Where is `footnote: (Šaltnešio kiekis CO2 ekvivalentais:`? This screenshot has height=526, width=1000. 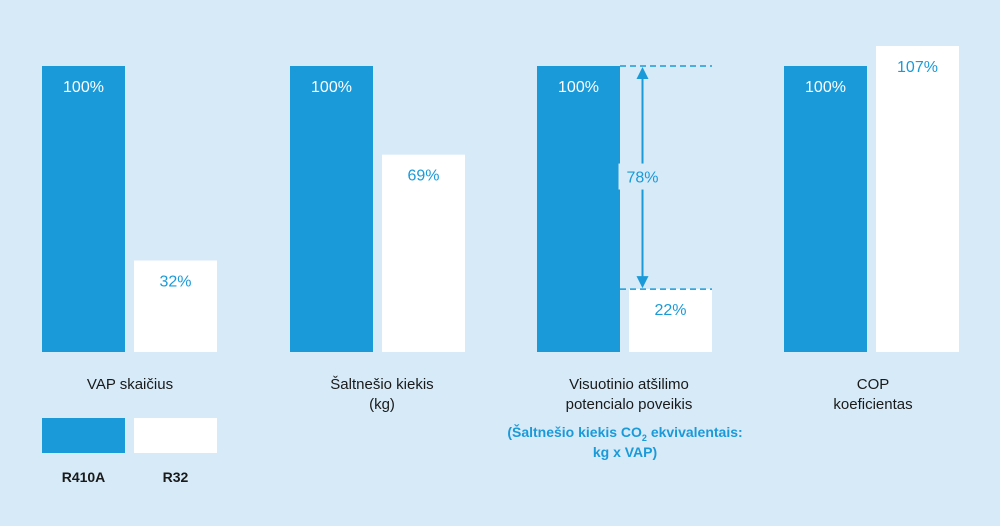 footnote: (Šaltnešio kiekis CO2 ekvivalentais: is located at coordinates (624, 433).